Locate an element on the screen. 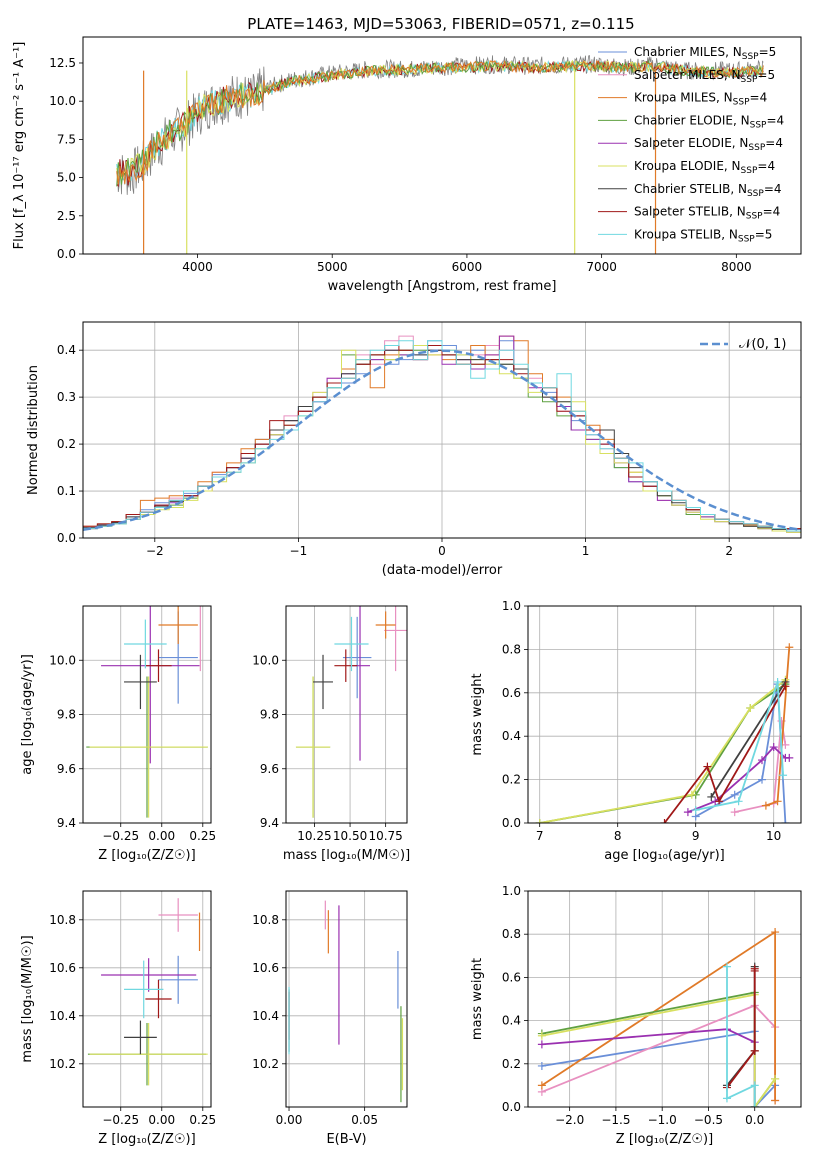 The image size is (819, 1170). y-tick-label: 0.2 is located at coordinates (511, 1064).